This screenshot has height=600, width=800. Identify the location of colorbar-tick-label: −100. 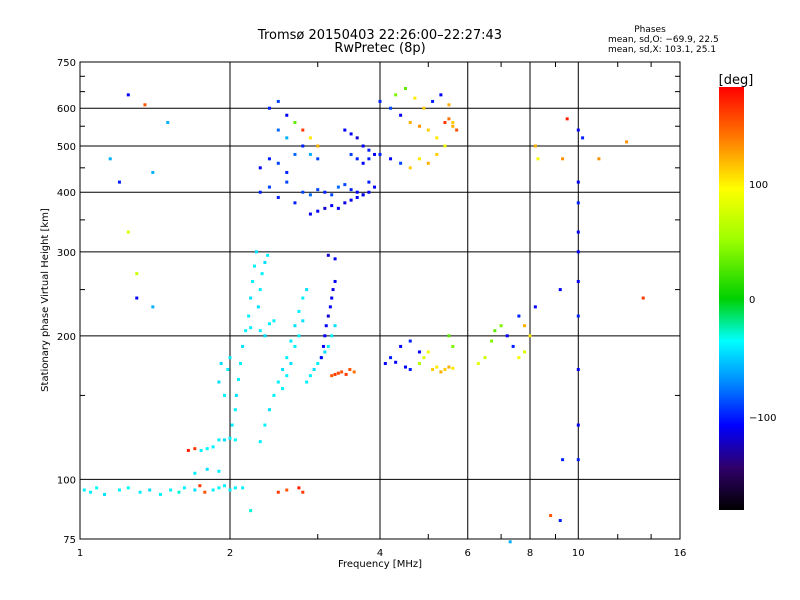
(762, 418).